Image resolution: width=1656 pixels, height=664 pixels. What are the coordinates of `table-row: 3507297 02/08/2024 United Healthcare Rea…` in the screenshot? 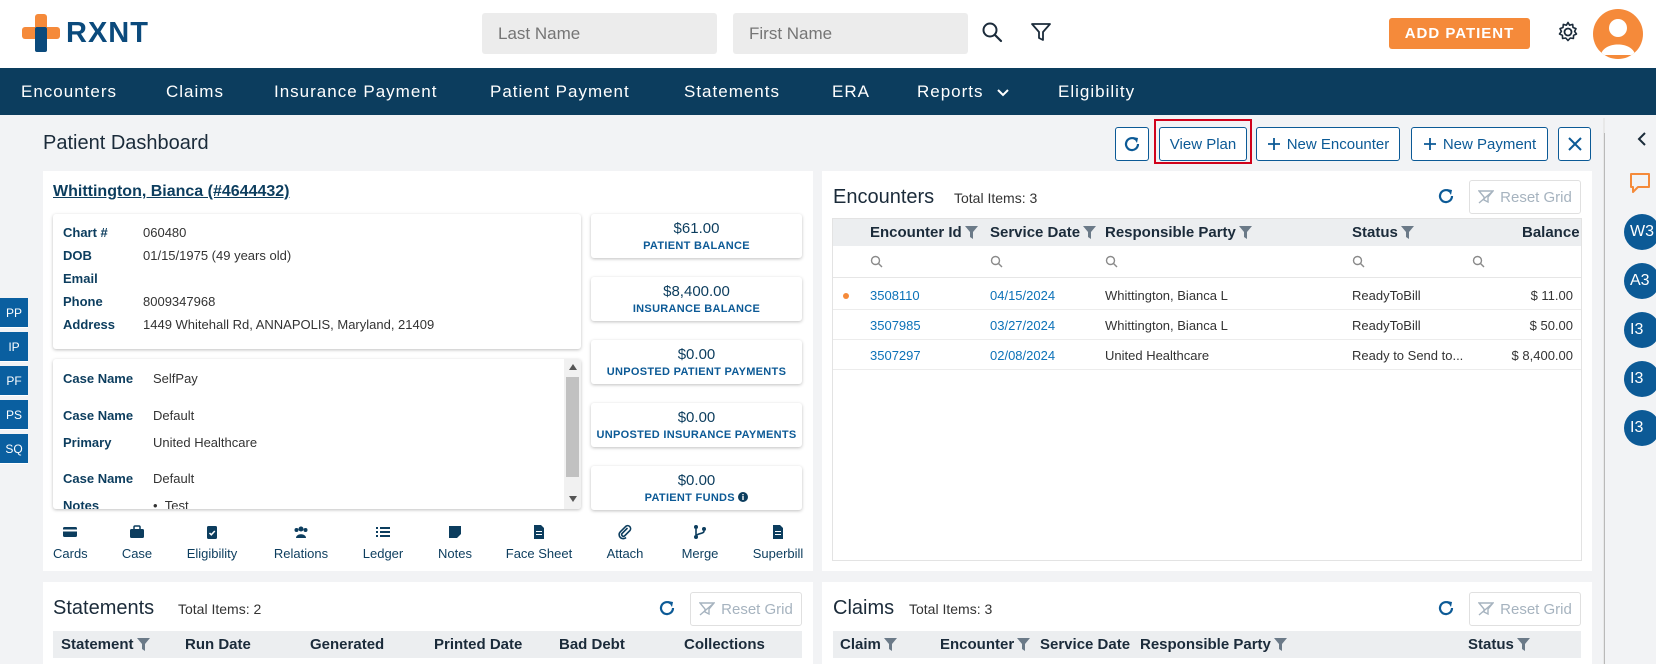 It's located at (1207, 355).